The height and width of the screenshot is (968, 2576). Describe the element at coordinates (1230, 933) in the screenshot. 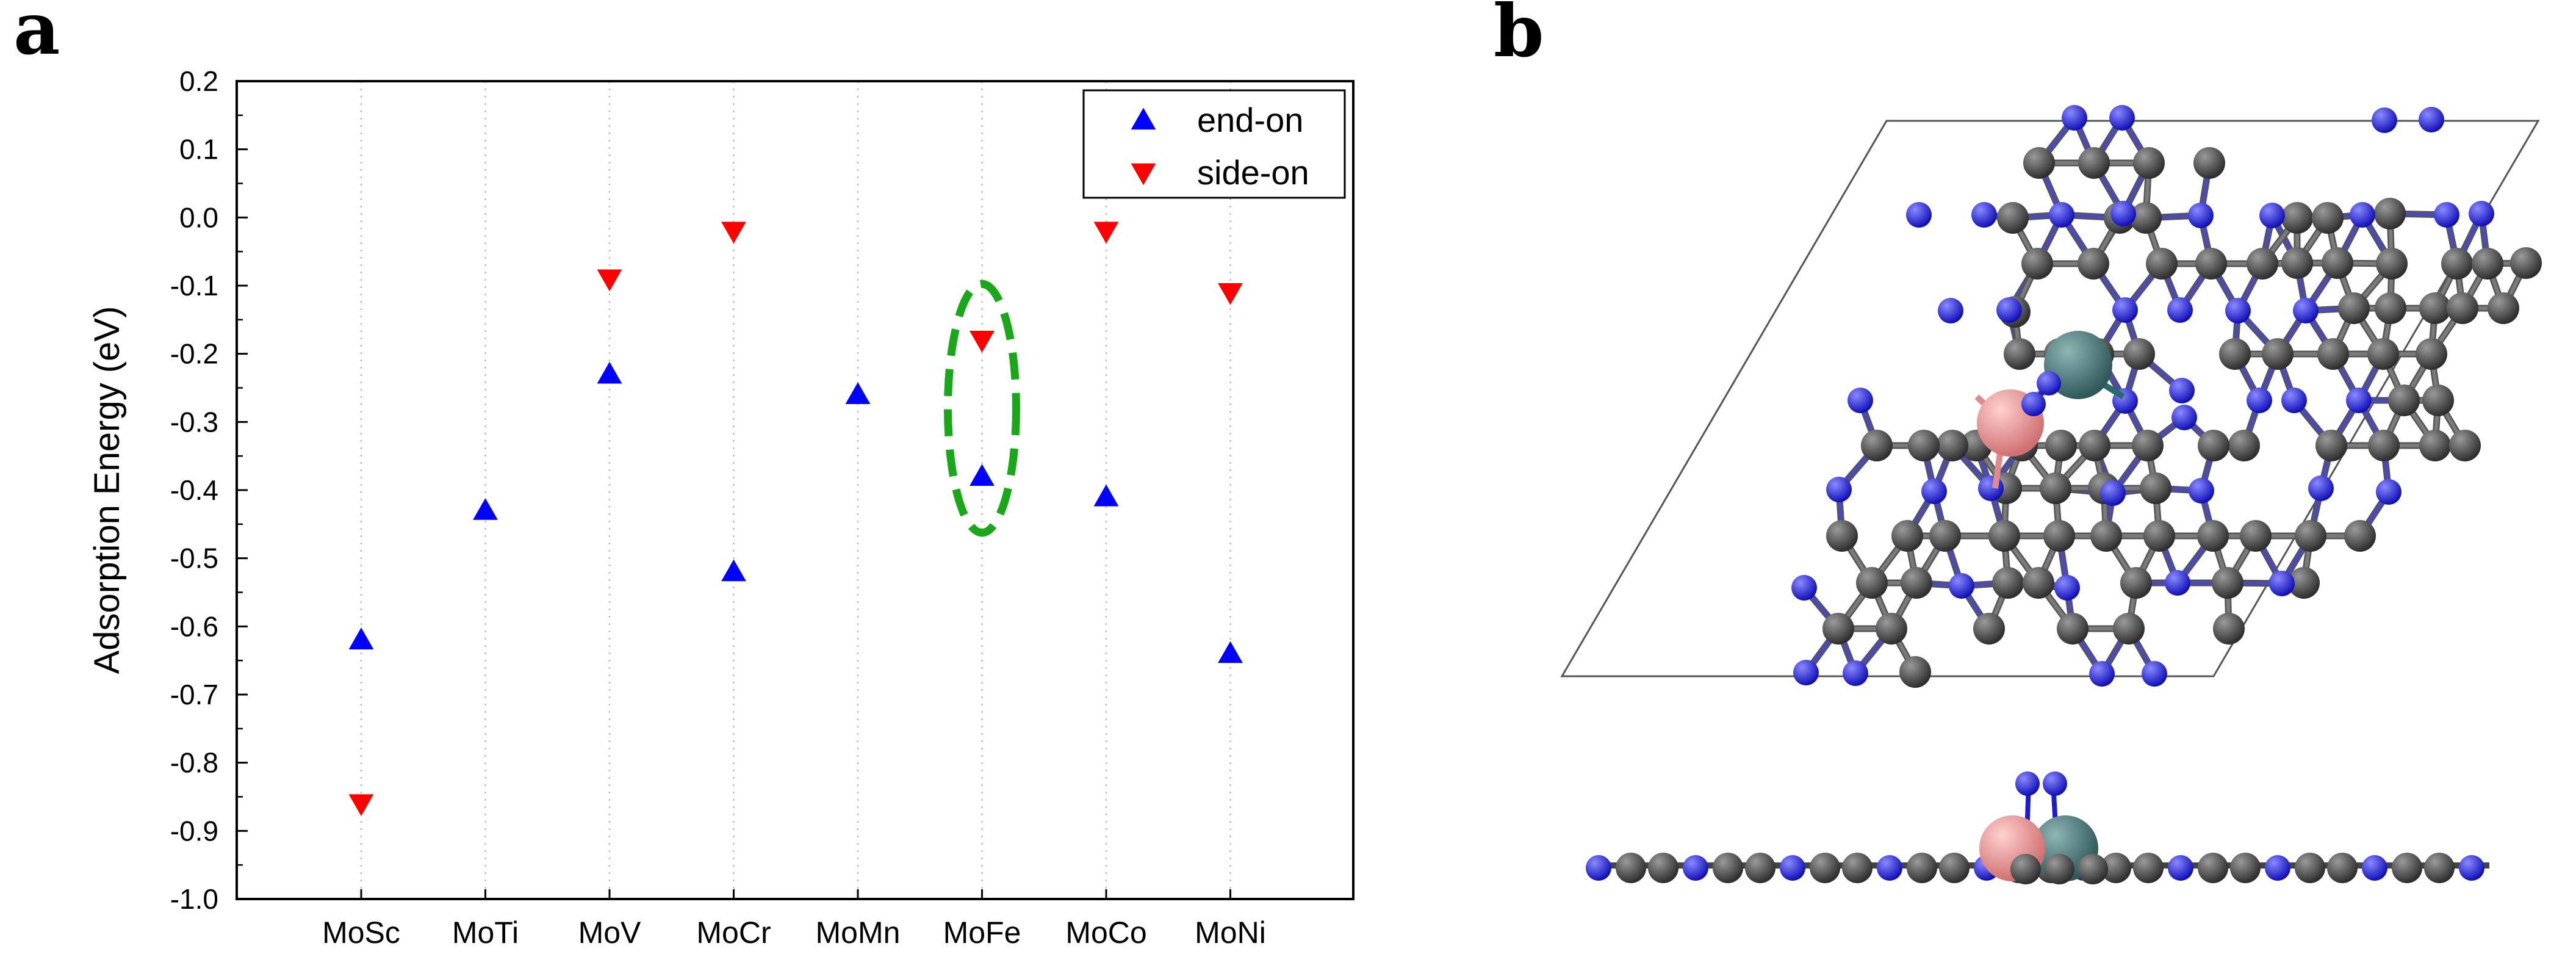

I see `x-tick-label: MoNi` at that location.